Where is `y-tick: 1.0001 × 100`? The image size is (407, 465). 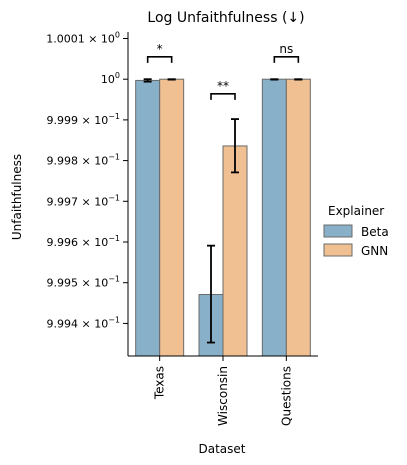 y-tick: 1.0001 × 100 is located at coordinates (87, 38).